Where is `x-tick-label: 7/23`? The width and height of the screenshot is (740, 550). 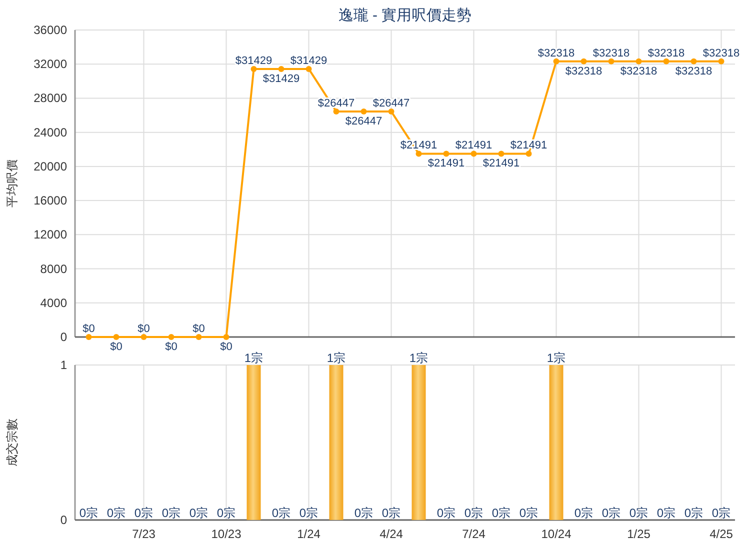 x-tick-label: 7/23 is located at coordinates (144, 534).